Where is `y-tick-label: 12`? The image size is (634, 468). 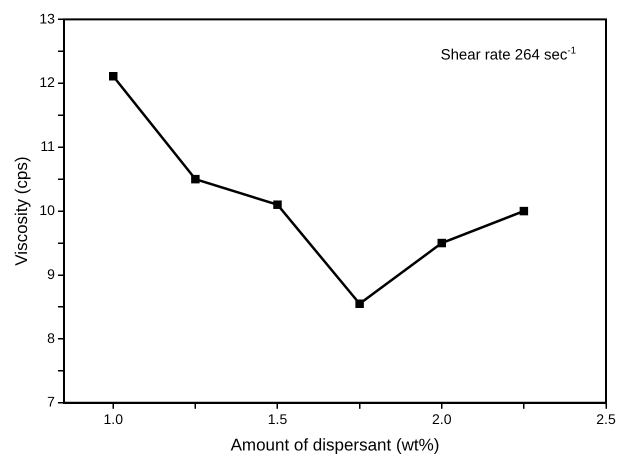 y-tick-label: 12 is located at coordinates (47, 82).